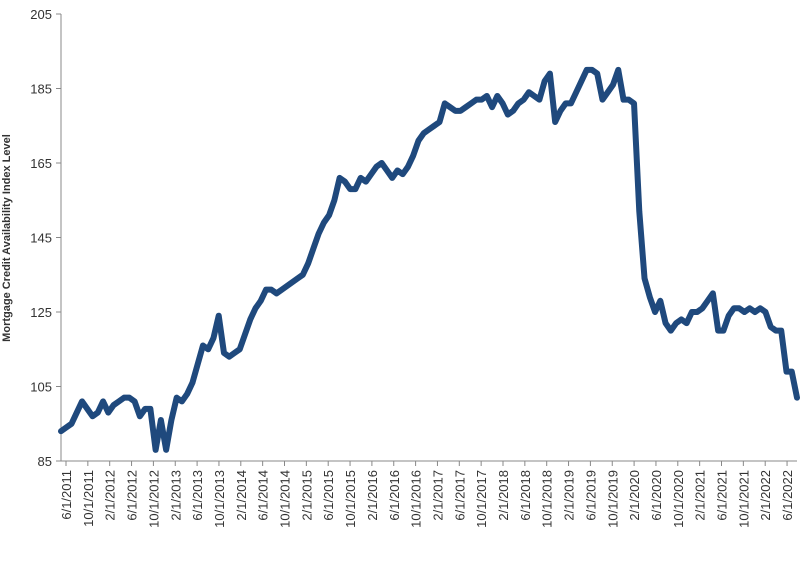  Describe the element at coordinates (416, 499) in the screenshot. I see `x-tick-label: 10/1/2016` at that location.